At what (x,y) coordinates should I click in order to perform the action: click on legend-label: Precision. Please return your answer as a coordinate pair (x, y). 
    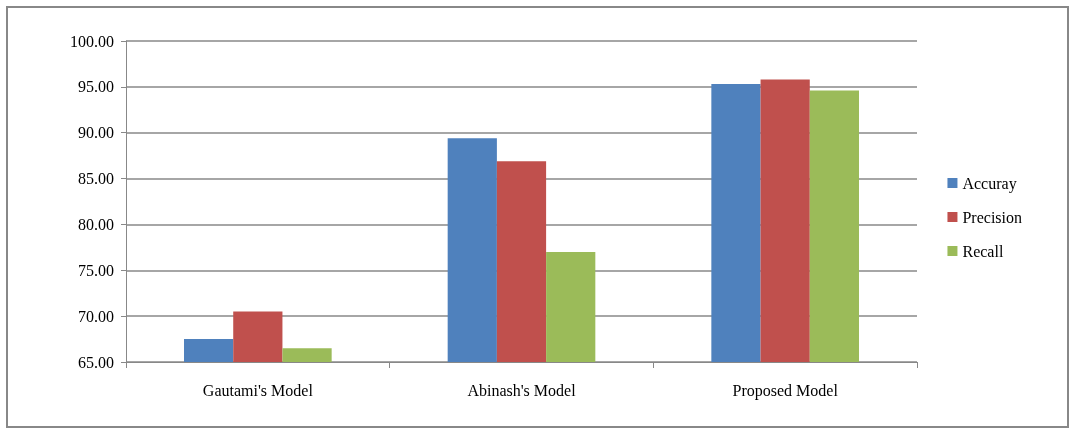
    Looking at the image, I should click on (992, 217).